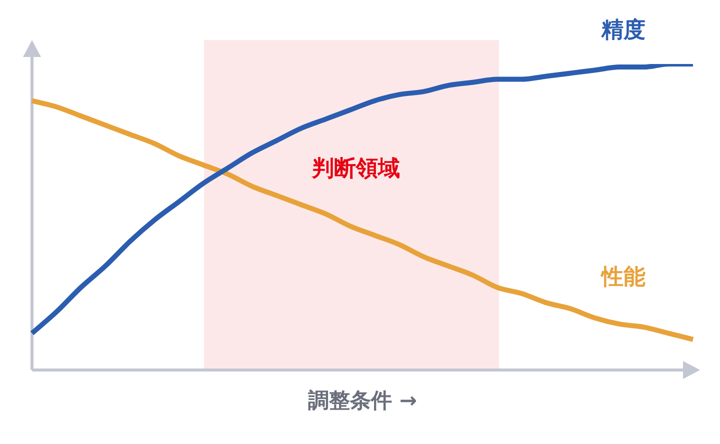 Image resolution: width=720 pixels, height=444 pixels. What do you see at coordinates (623, 277) in the screenshot?
I see `series-label: 性能` at bounding box center [623, 277].